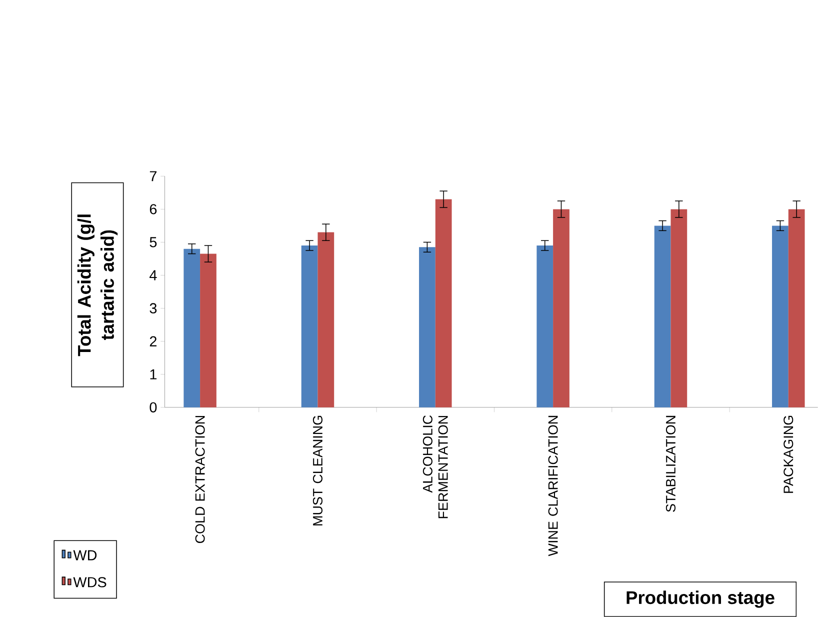 The height and width of the screenshot is (617, 818). Describe the element at coordinates (89, 582) in the screenshot. I see `legend-label: WDS` at that location.